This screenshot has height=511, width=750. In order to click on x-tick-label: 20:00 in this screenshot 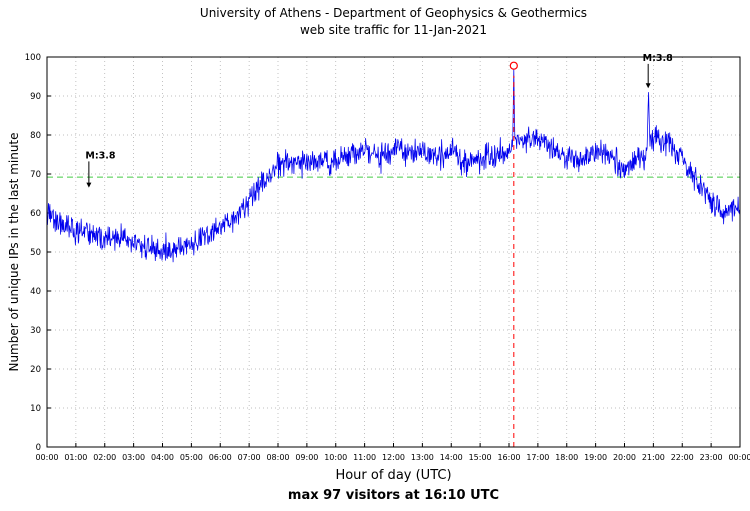, I will do `click(624, 457)`.